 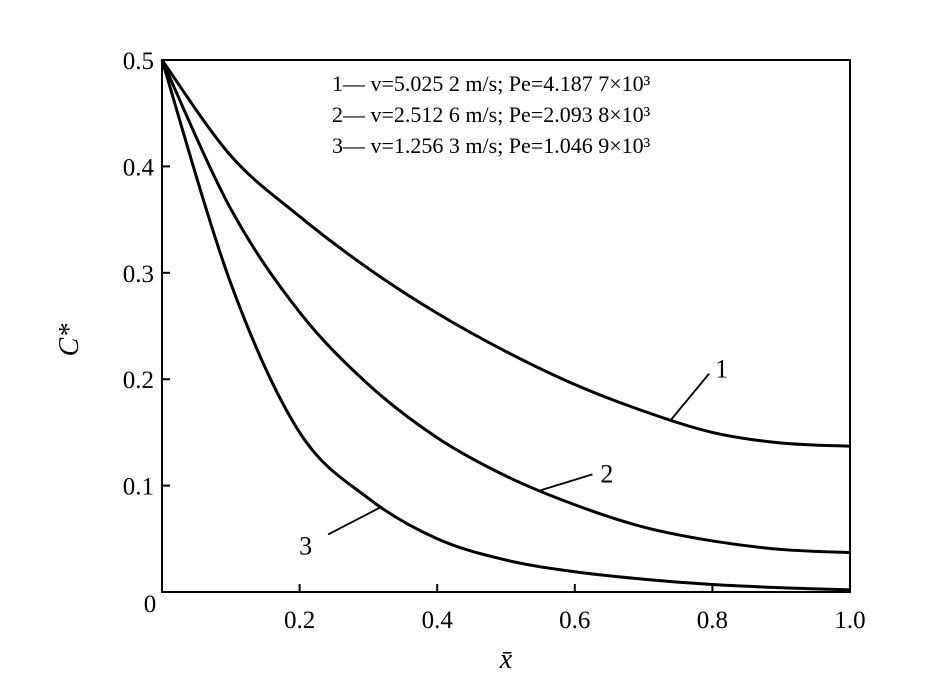 I want to click on x-tick-label: 0.8, so click(x=712, y=620).